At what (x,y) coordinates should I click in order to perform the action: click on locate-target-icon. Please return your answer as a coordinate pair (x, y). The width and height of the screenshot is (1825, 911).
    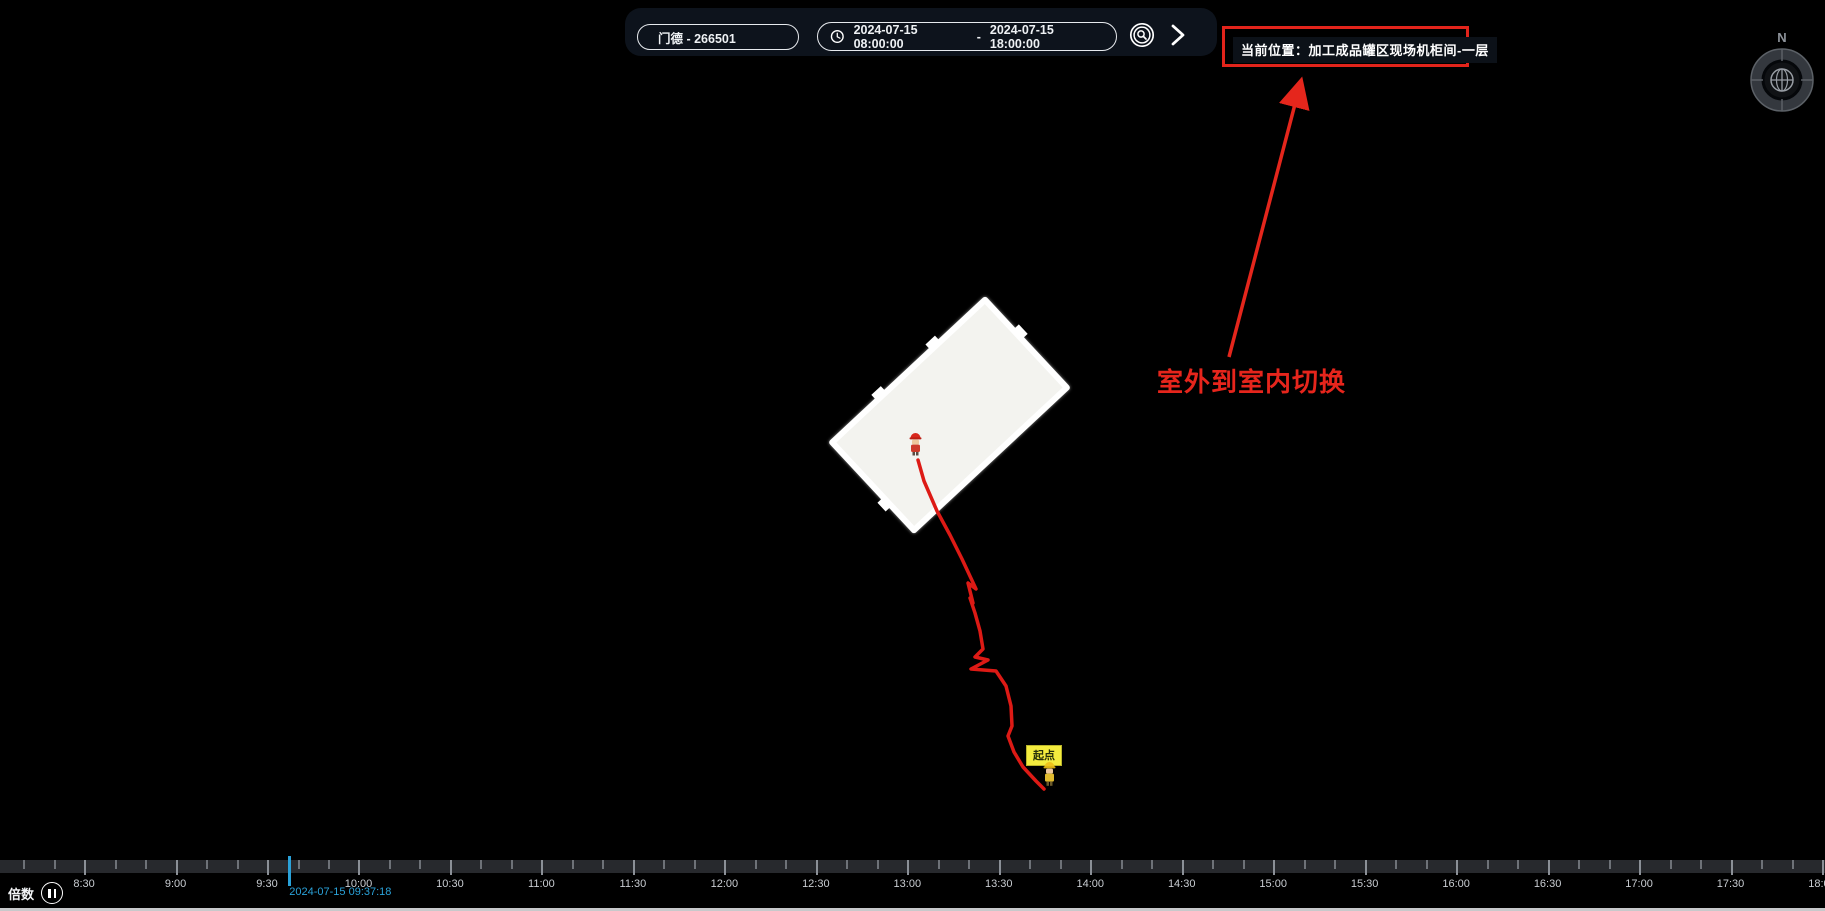
    Looking at the image, I should click on (1142, 35).